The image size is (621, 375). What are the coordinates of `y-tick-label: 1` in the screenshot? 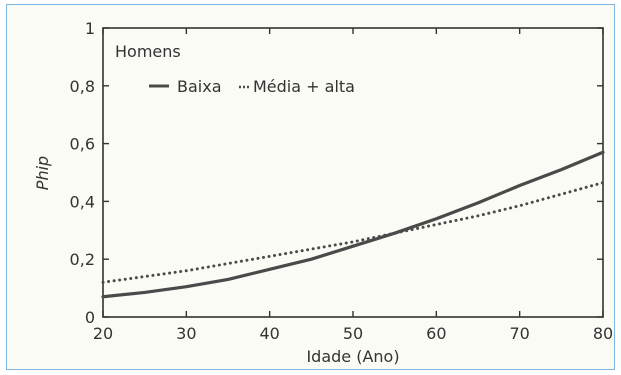 It's located at (90, 28).